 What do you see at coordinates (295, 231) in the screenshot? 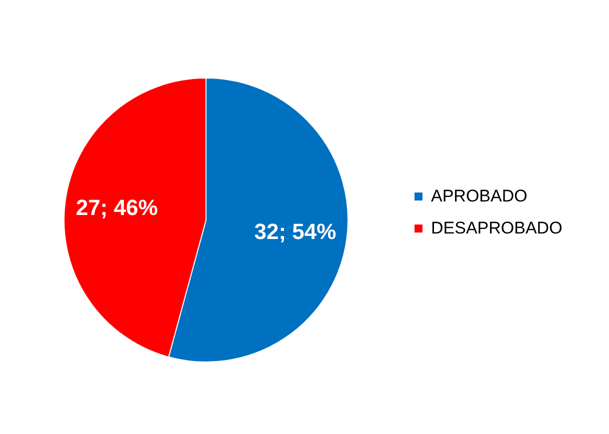
I see `data-label: 32; 54%` at bounding box center [295, 231].